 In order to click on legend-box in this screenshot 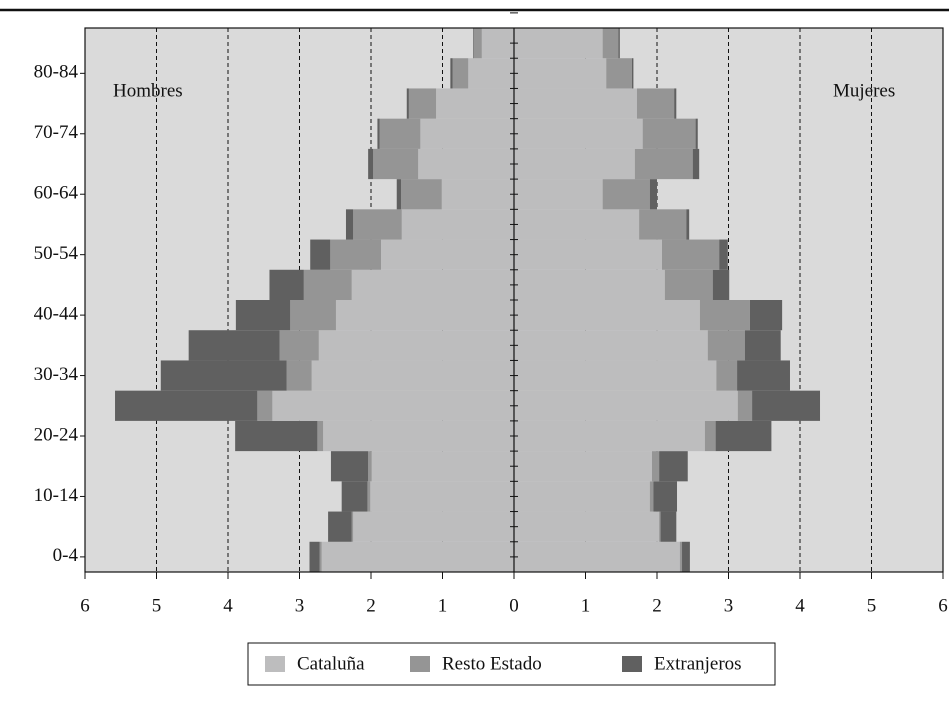, I will do `click(511, 664)`.